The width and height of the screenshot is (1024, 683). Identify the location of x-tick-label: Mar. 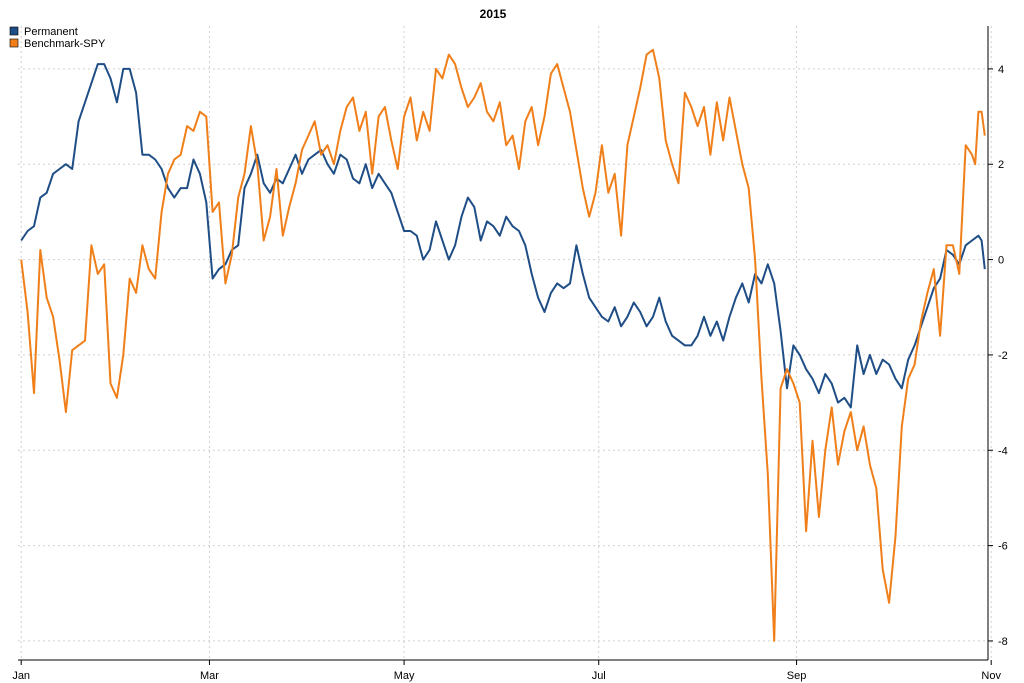
(209, 676).